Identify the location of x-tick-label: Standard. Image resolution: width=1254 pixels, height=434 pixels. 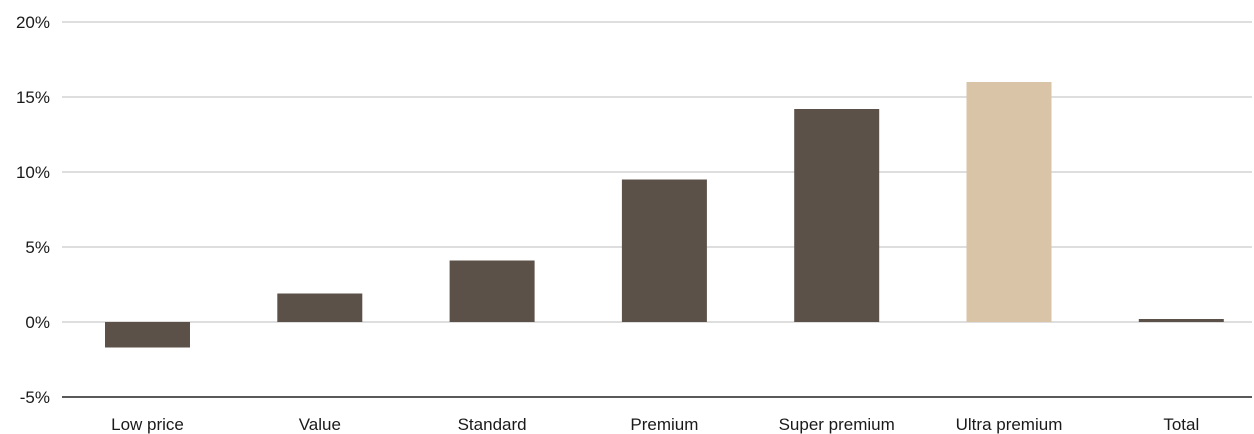
(492, 424).